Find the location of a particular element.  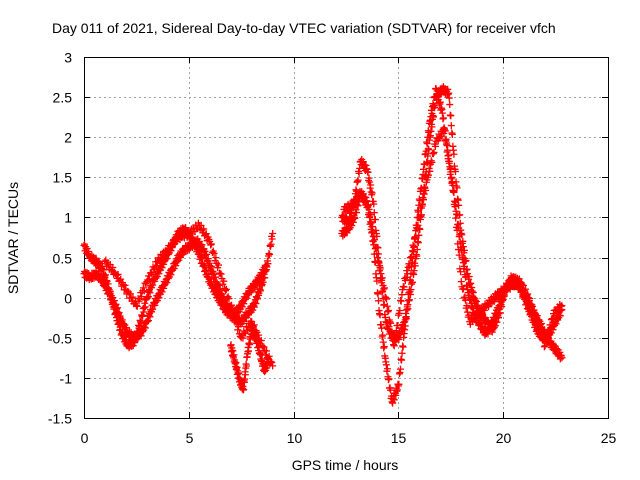

x-tick-label: 25 is located at coordinates (609, 438).